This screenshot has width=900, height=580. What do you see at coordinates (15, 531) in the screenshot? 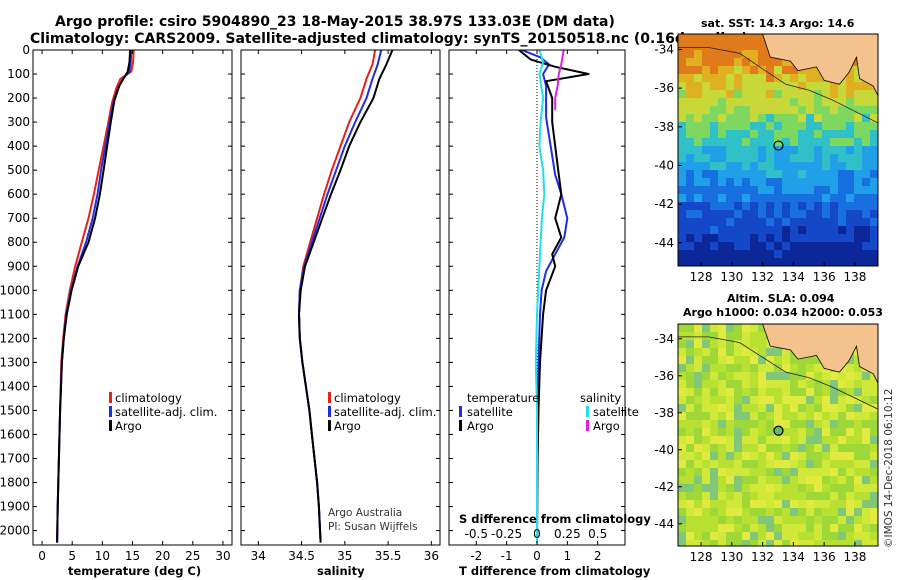
I see `depth-tick-label: 2000` at bounding box center [15, 531].